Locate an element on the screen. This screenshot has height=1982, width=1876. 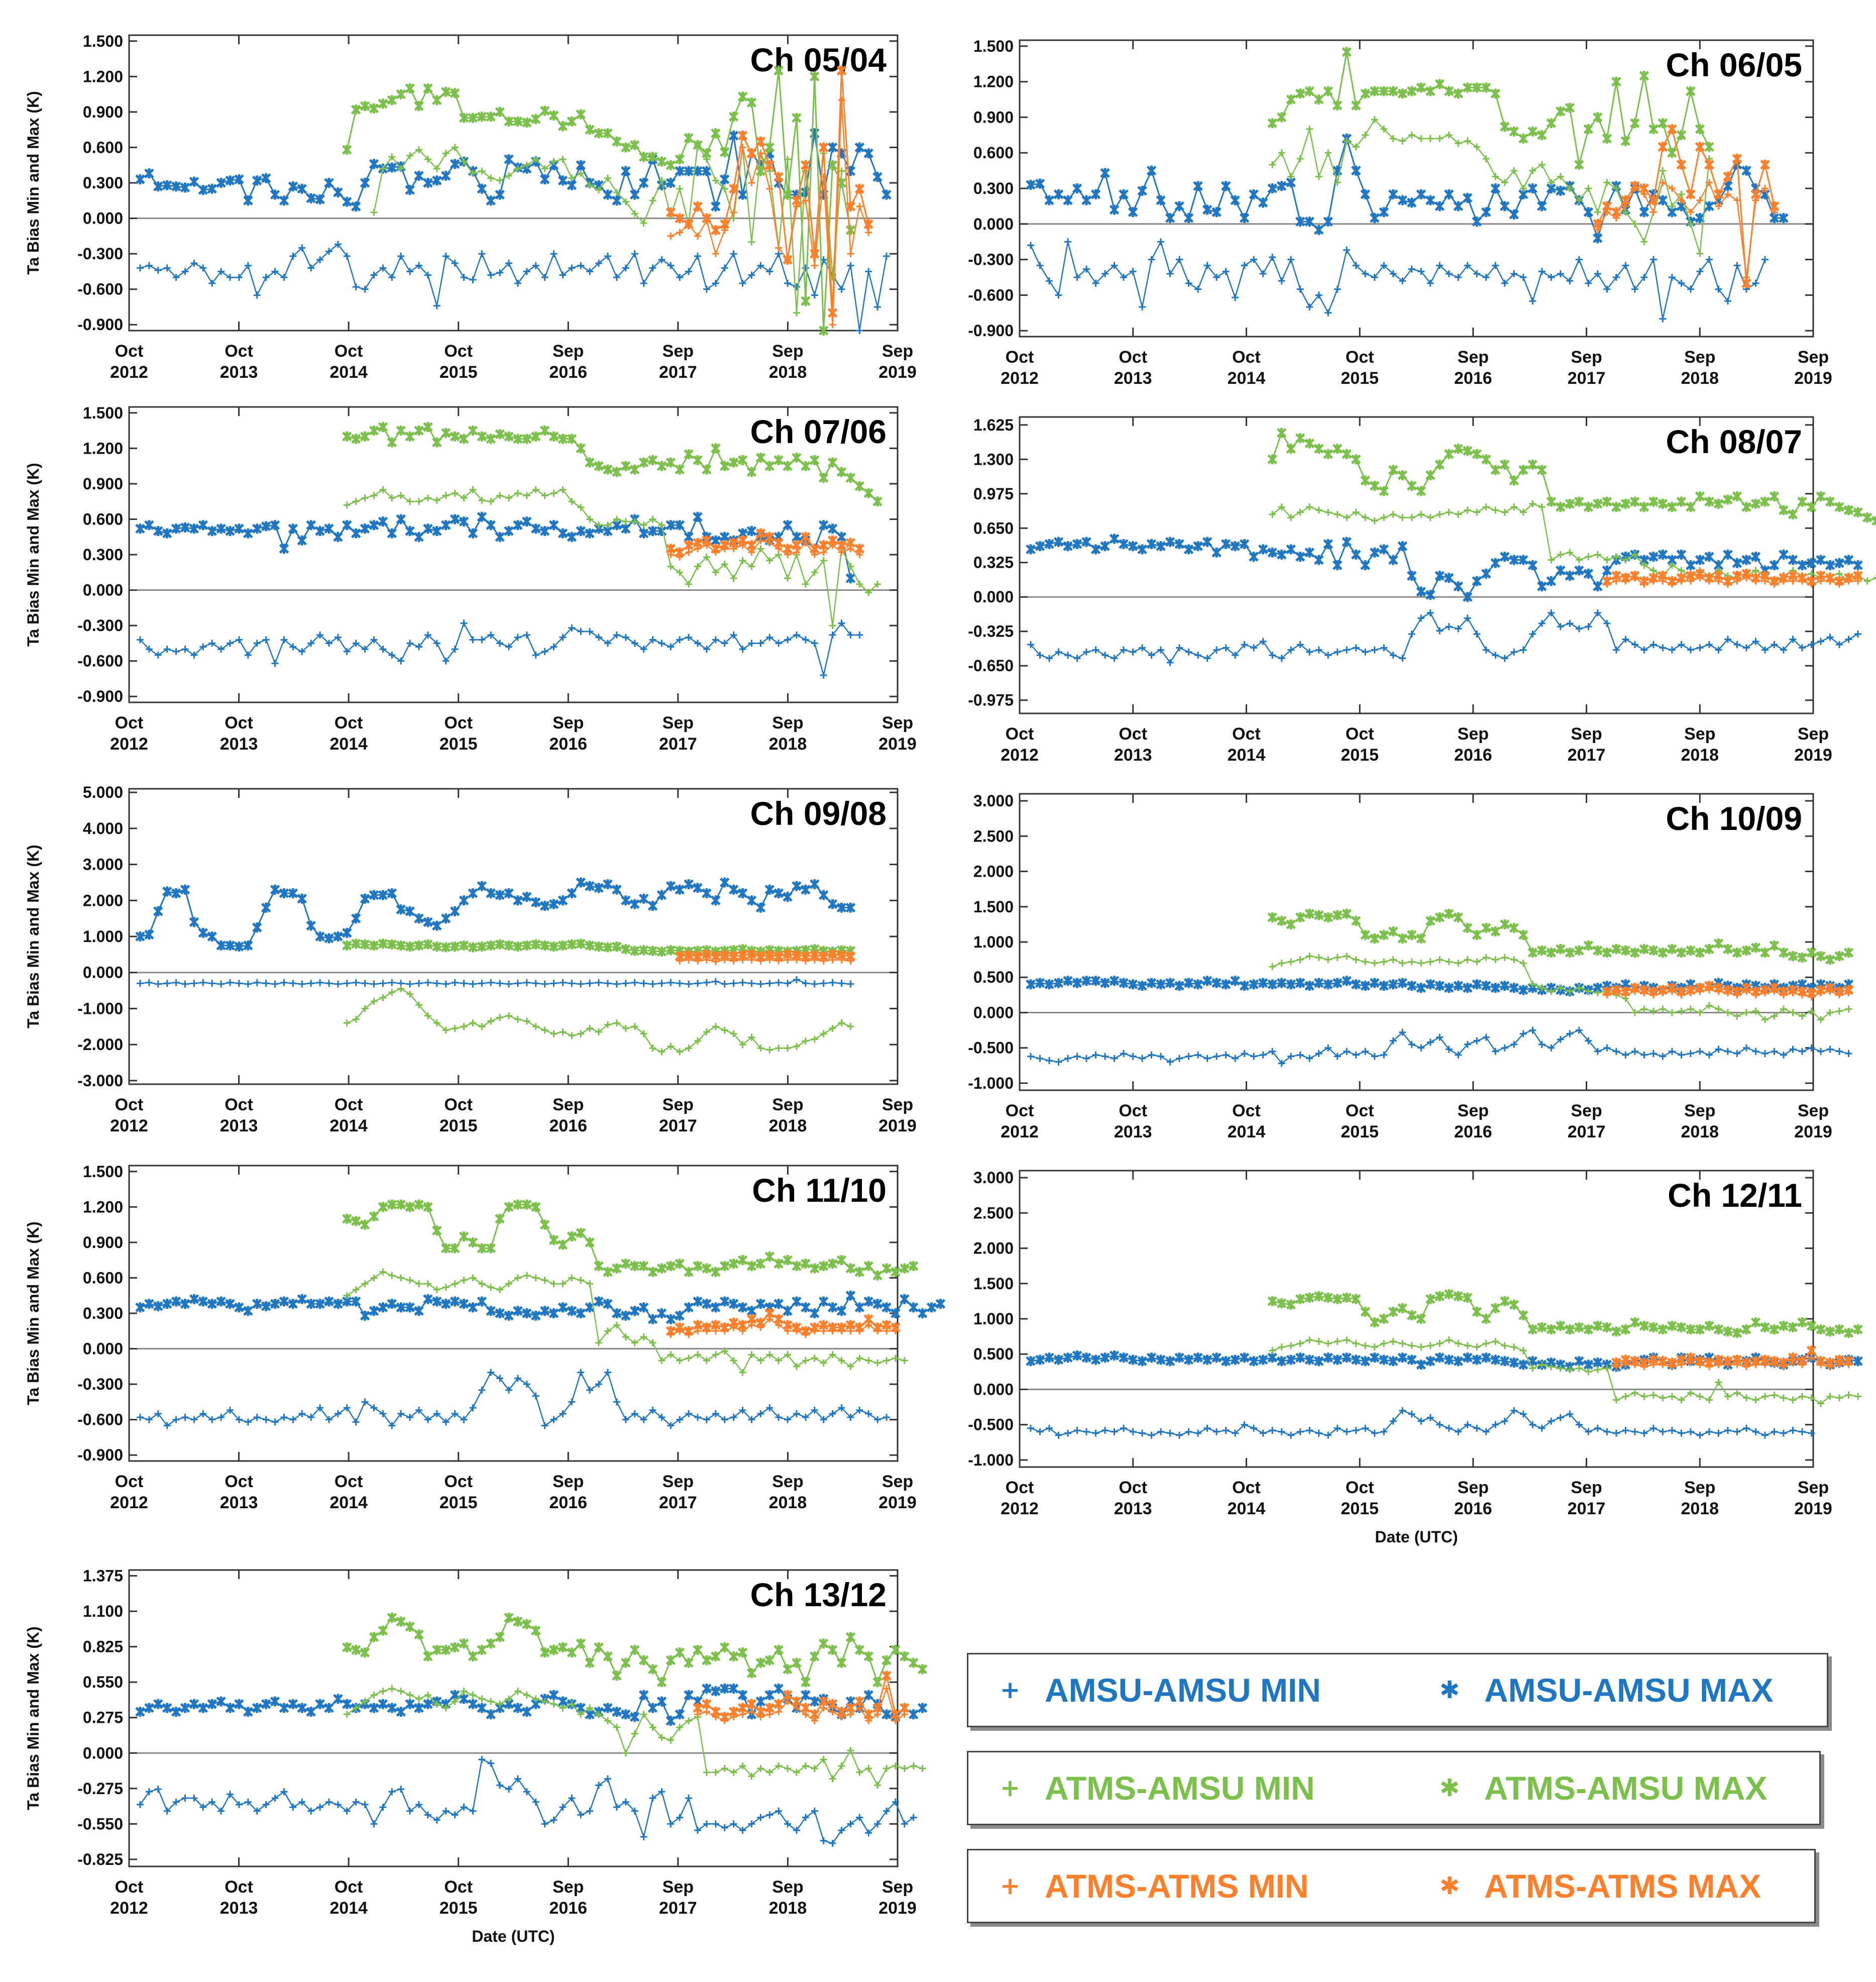
x-tick-label: 2017 is located at coordinates (678, 1125).